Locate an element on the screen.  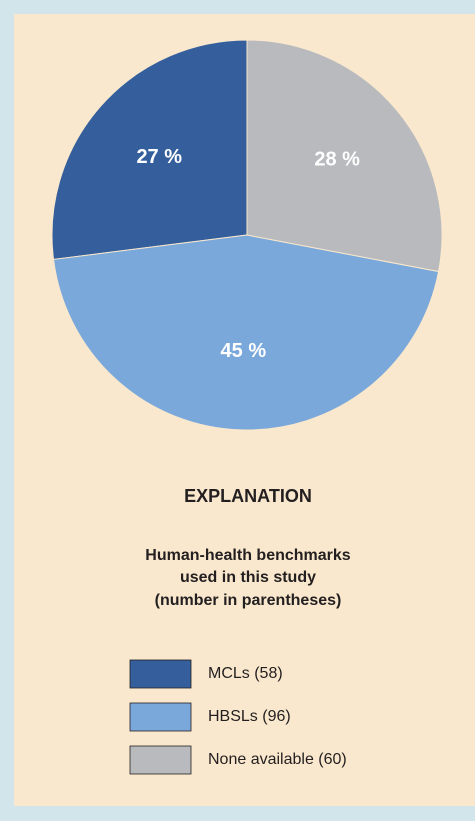
legend-title: EXPLANATION is located at coordinates (248, 496).